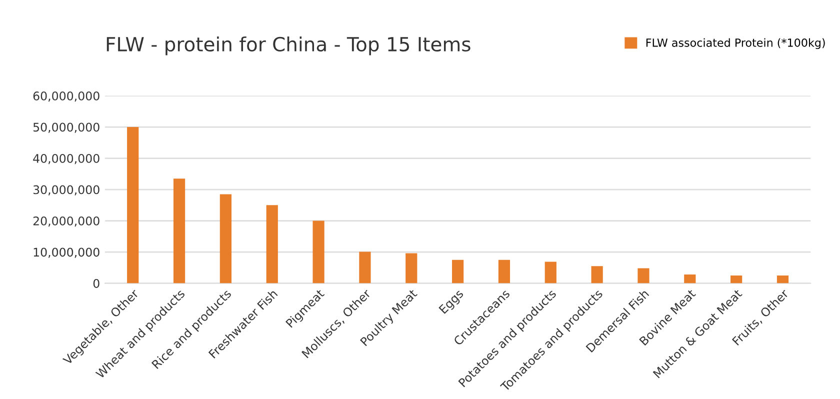 Image resolution: width=840 pixels, height=399 pixels. Describe the element at coordinates (66, 159) in the screenshot. I see `y-tick-label: 40,000,000` at that location.